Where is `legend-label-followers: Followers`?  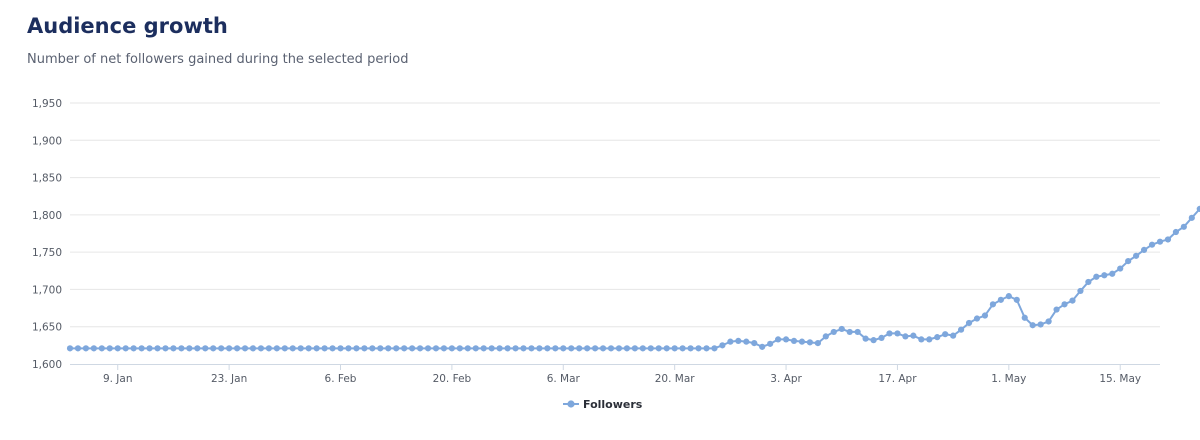 legend-label-followers: Followers is located at coordinates (613, 404).